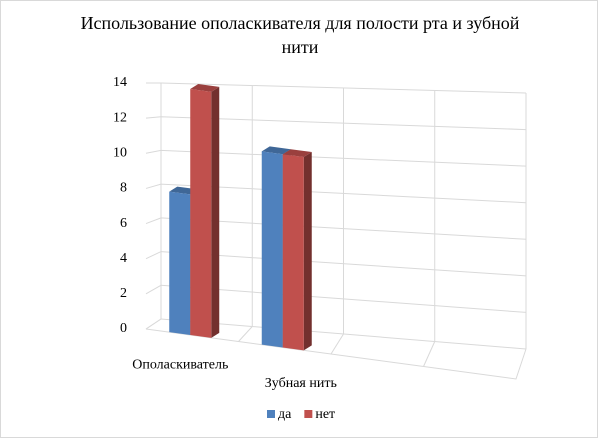 The image size is (598, 438). I want to click on y-tick-label: 10, so click(120, 153).